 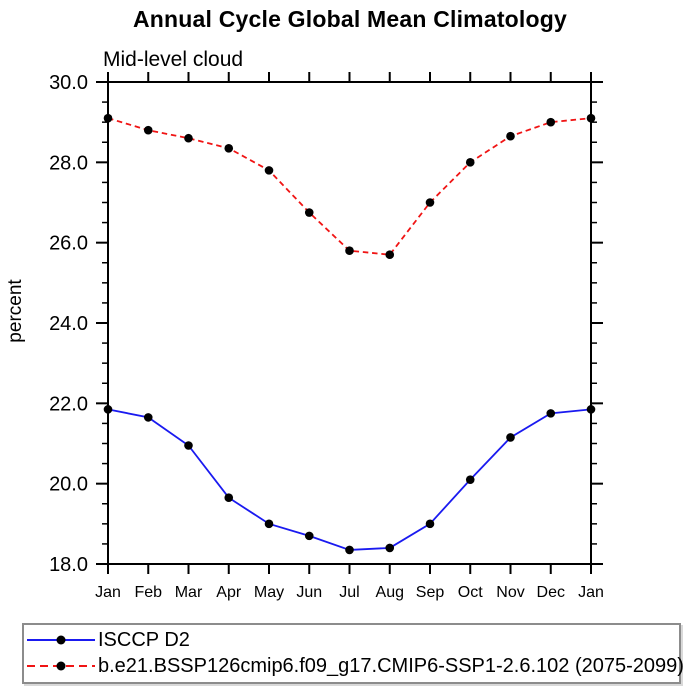 I want to click on legend-entry-obs: ISCCP D2, so click(x=352, y=640).